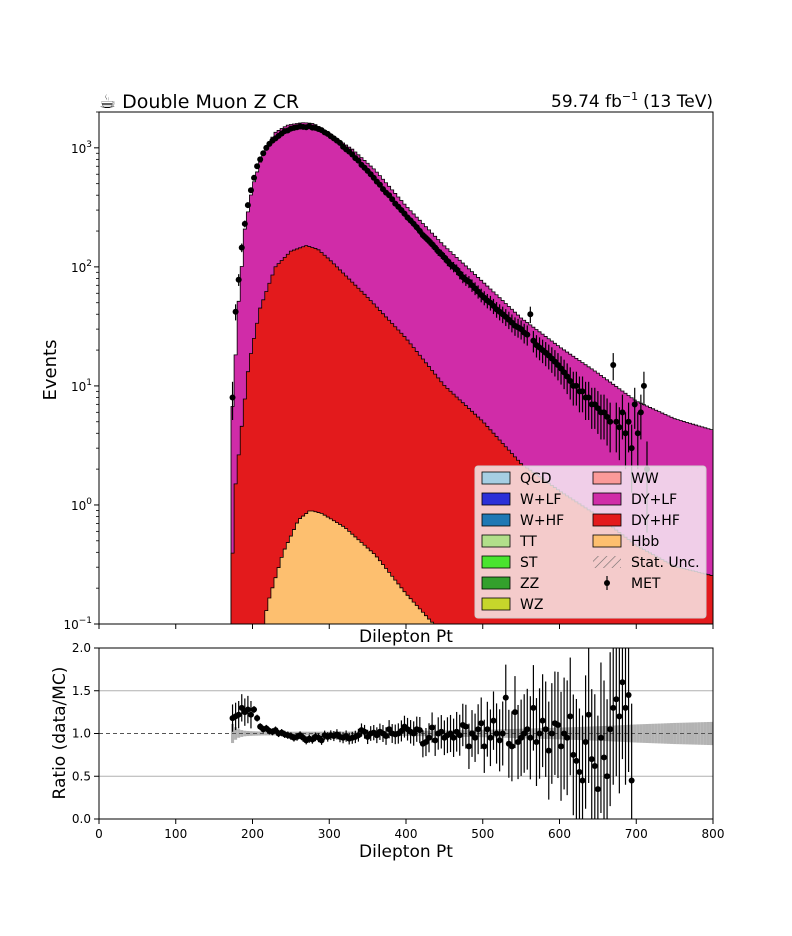  Describe the element at coordinates (646, 584) in the screenshot. I see `legend-label: MET` at that location.